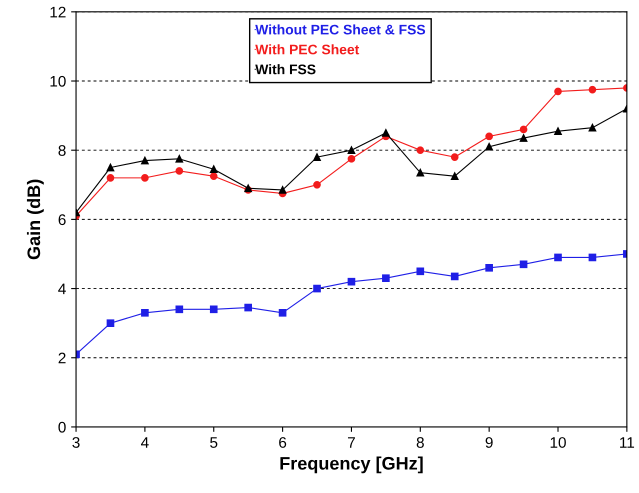 Image resolution: width=639 pixels, height=493 pixels. Describe the element at coordinates (489, 442) in the screenshot. I see `x-tick-label: 9` at that location.